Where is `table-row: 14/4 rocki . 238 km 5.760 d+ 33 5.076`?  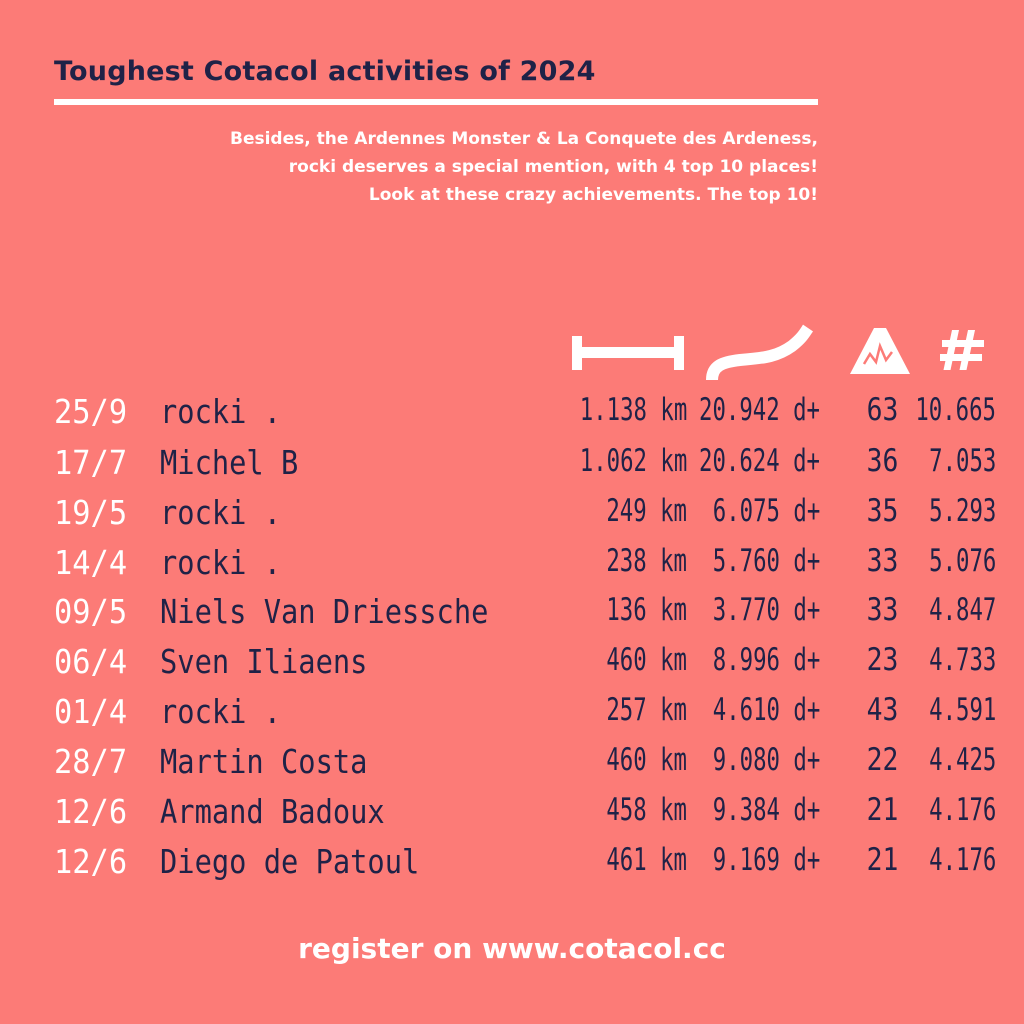 table-row: 14/4 rocki . 238 km 5.760 d+ 33 5.076 is located at coordinates (512, 568).